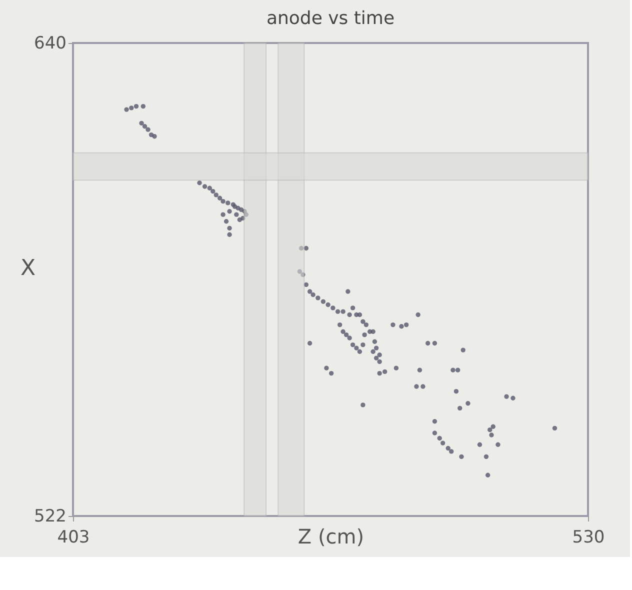  What do you see at coordinates (50, 44) in the screenshot?
I see `y-tick-label: 640` at bounding box center [50, 44].